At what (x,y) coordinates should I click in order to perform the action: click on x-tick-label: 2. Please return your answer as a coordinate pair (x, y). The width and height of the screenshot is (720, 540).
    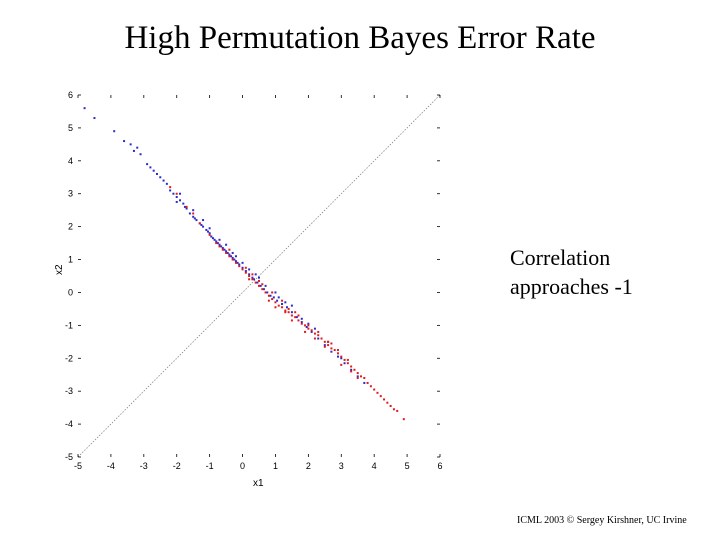
    Looking at the image, I should click on (308, 466).